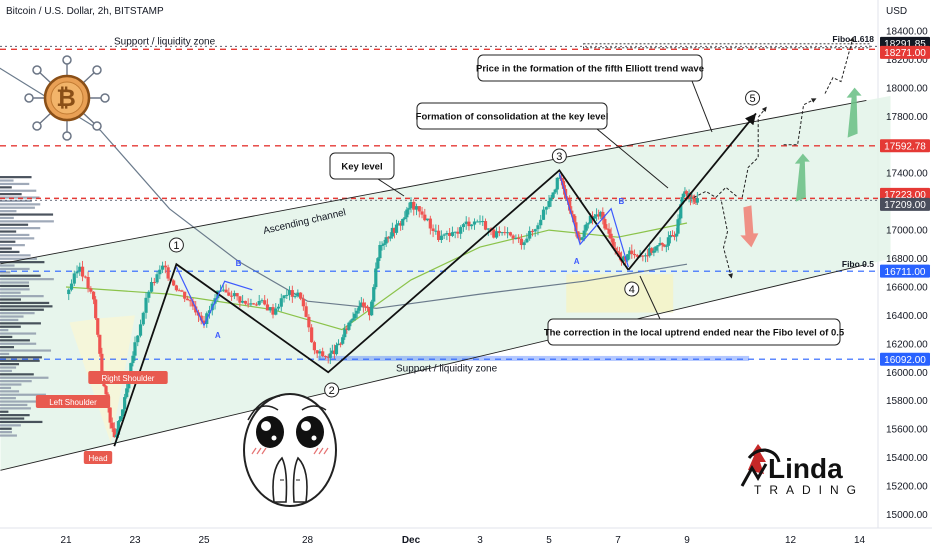 The image size is (932, 550). Describe the element at coordinates (907, 316) in the screenshot. I see `y-tick-label: 16400.00` at that location.